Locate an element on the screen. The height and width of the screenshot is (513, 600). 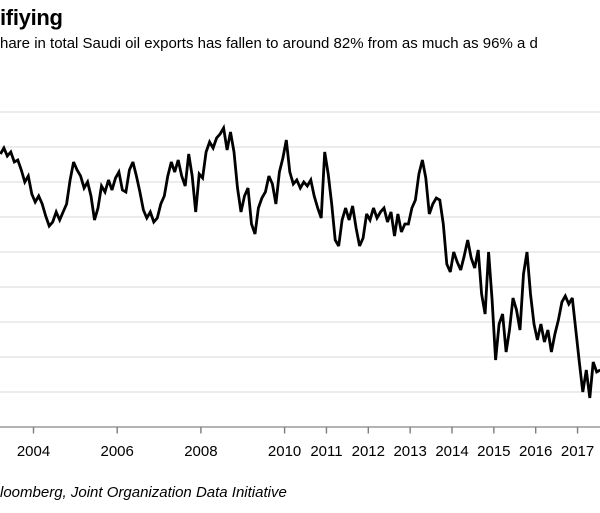
x-tick-label: 2014 is located at coordinates (451, 451).